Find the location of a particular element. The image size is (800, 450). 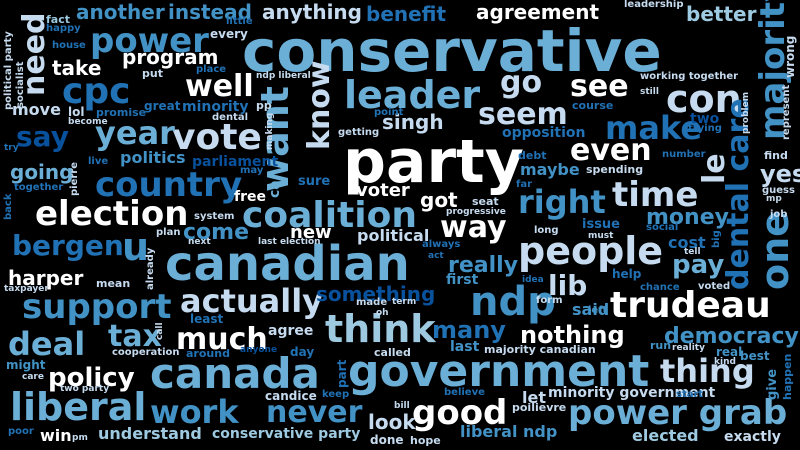

word-ndp: ndp is located at coordinates (513, 302).